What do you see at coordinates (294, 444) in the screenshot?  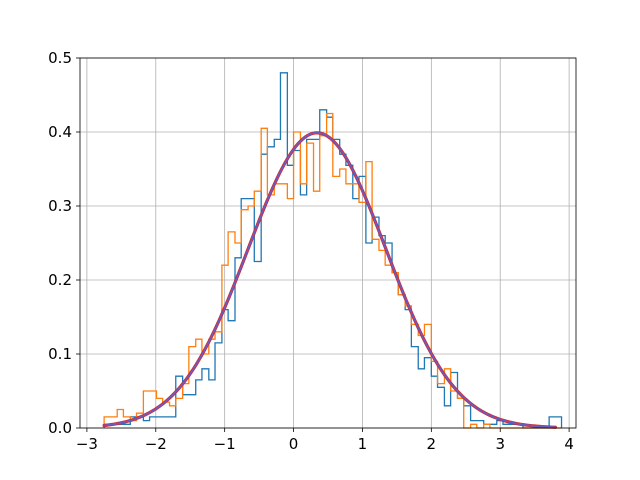 I see `x-tick-label: 0` at bounding box center [294, 444].